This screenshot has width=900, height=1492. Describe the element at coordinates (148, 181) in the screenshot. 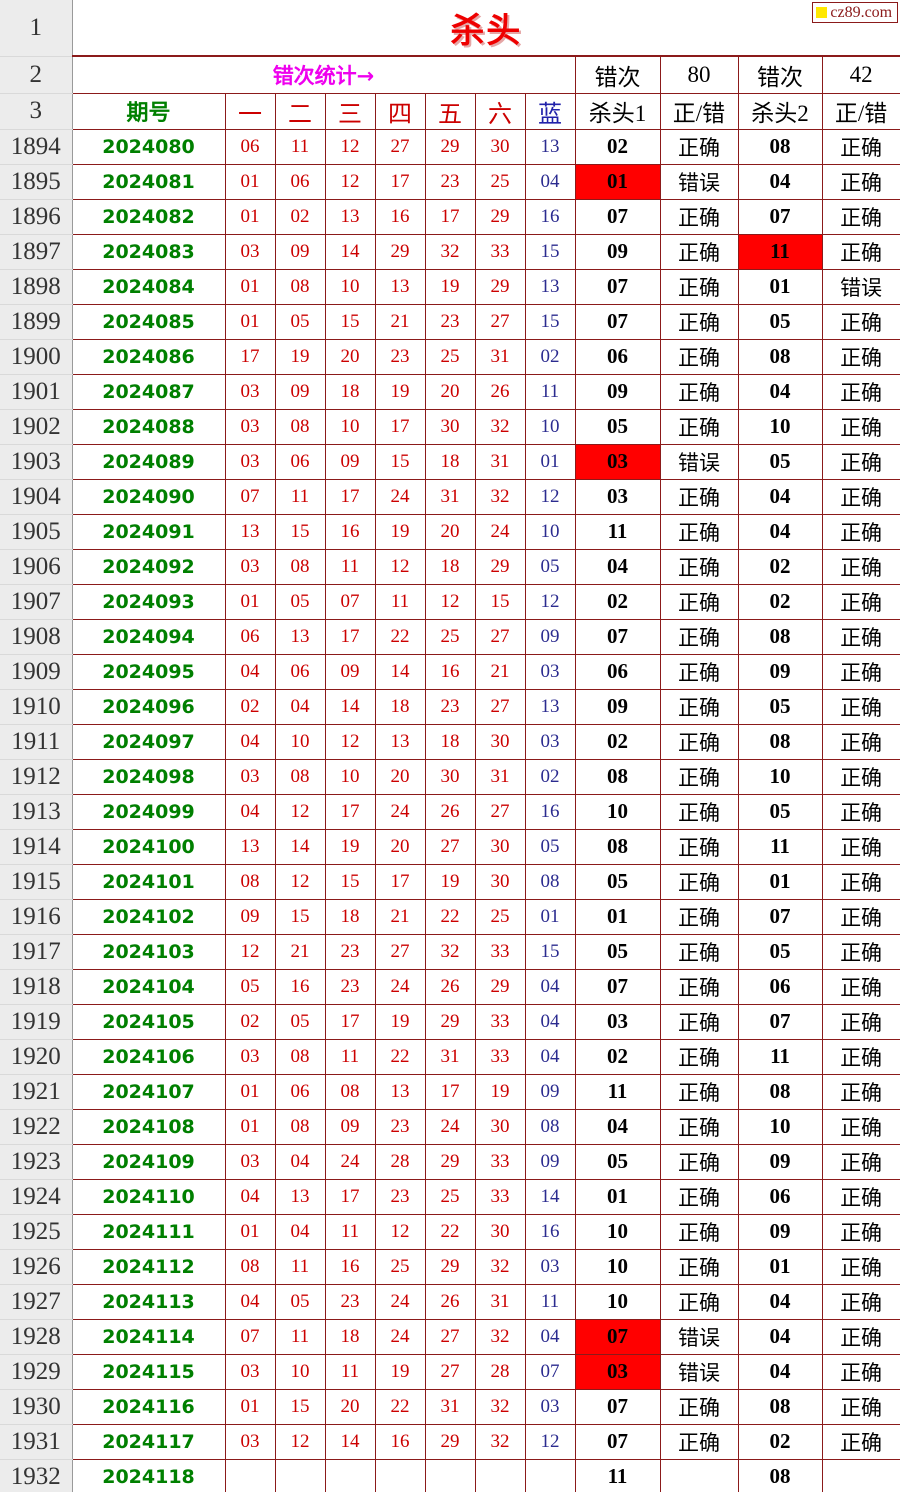

I see `cell-issue: 2024081` at that location.